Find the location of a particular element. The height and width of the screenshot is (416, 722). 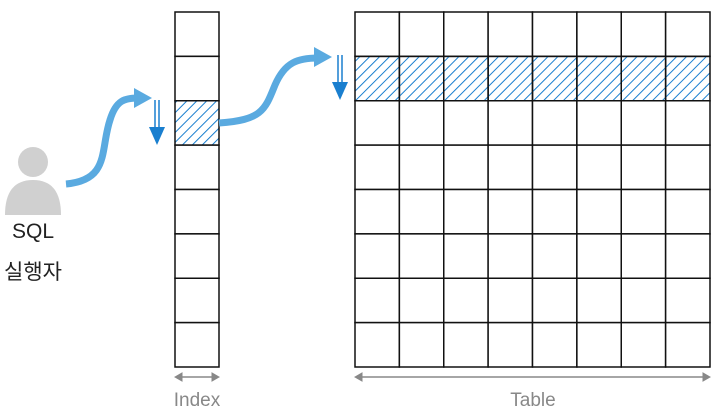

index-label: Index is located at coordinates (197, 400).